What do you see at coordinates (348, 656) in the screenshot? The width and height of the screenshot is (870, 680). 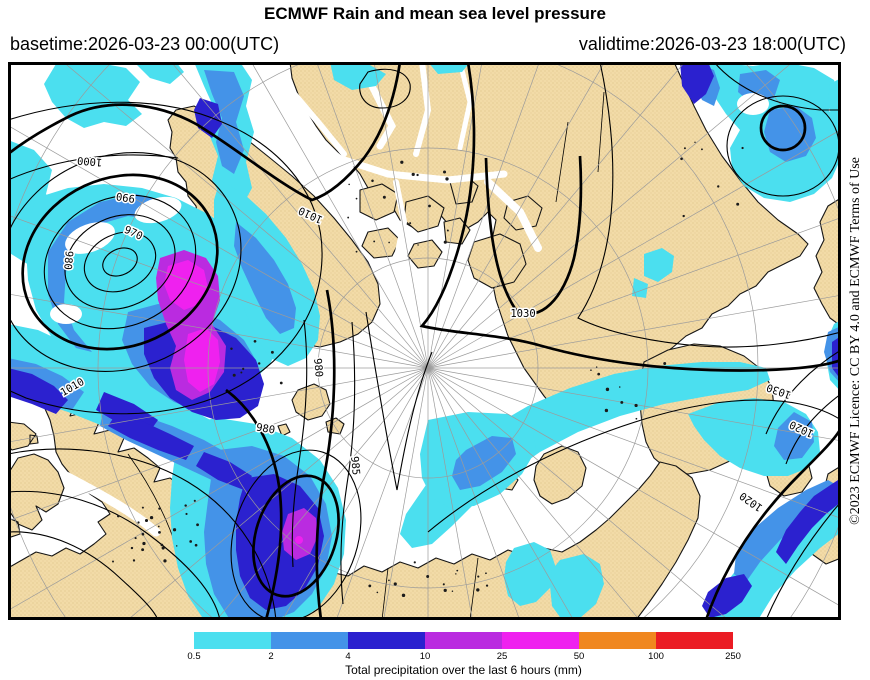 I see `legend-tick: 4` at bounding box center [348, 656].